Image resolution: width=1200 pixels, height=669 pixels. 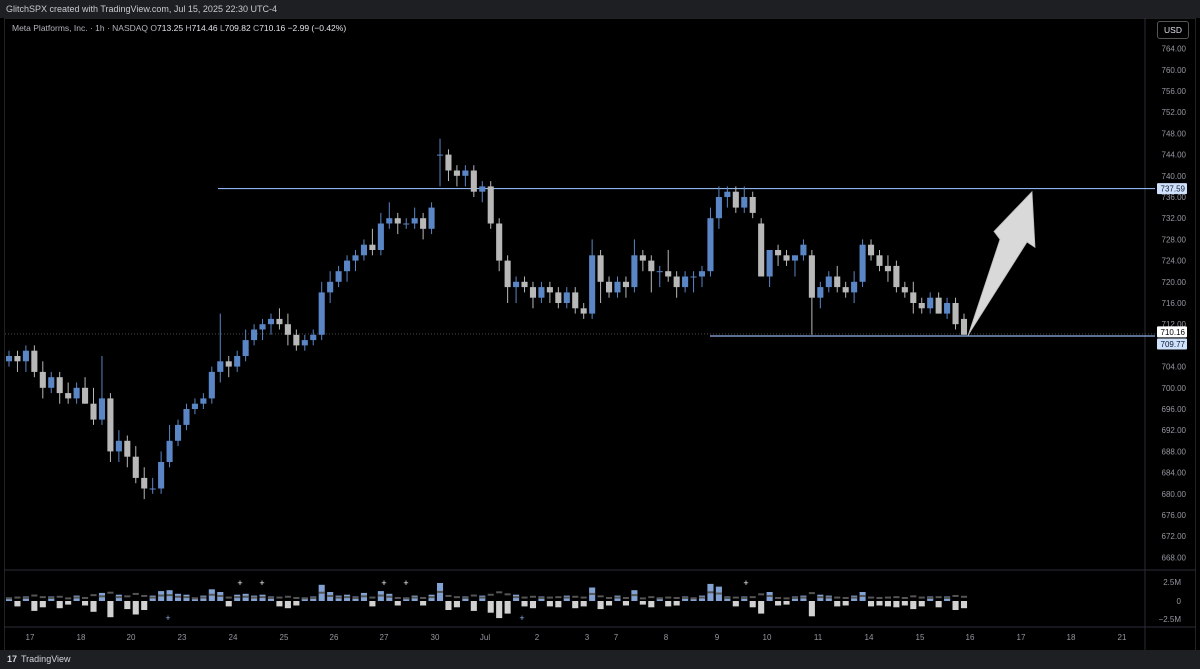 What do you see at coordinates (1174, 557) in the screenshot?
I see `y-tick-label: 668.00` at bounding box center [1174, 557].